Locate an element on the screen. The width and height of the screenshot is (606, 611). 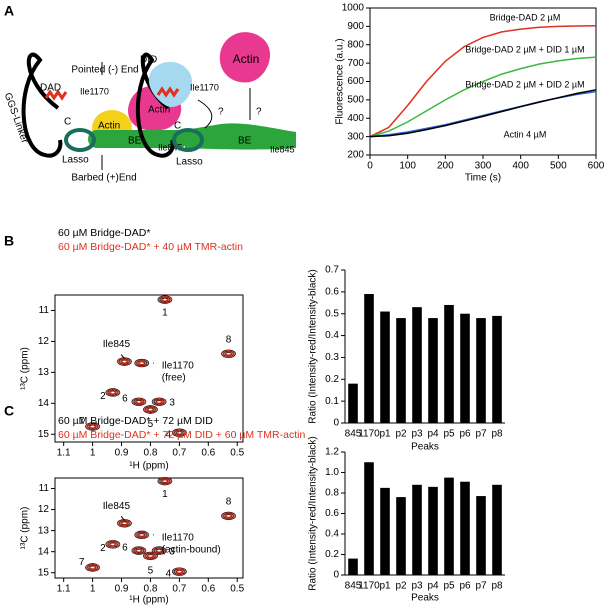
peak-label: Ile1170 is located at coordinates (178, 366).